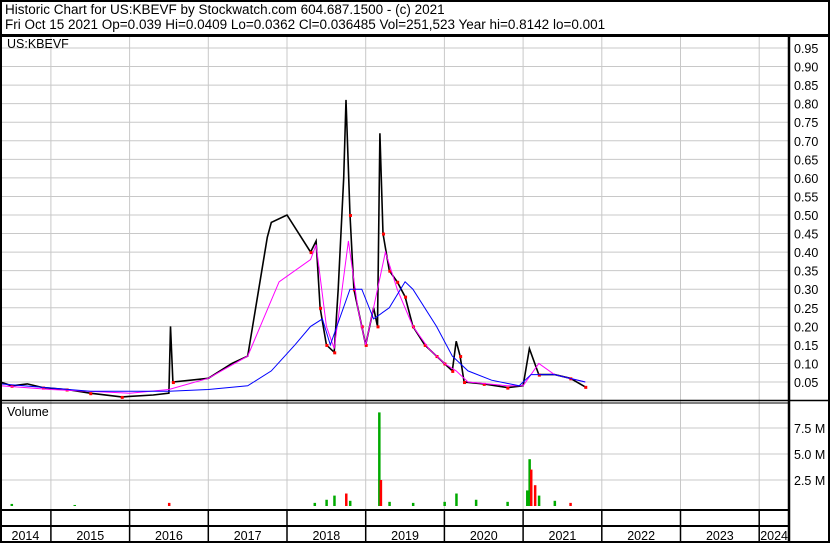 The width and height of the screenshot is (830, 543). I want to click on price-tick-label: 0.20, so click(806, 327).